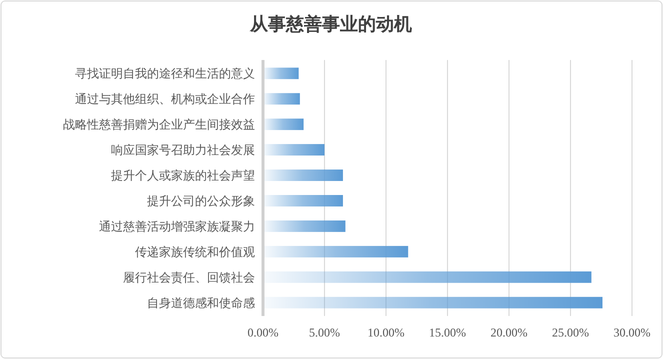 The height and width of the screenshot is (359, 663). Describe the element at coordinates (177, 226) in the screenshot. I see `y-tick-label: 通过慈善活动增强家族凝聚力` at that location.